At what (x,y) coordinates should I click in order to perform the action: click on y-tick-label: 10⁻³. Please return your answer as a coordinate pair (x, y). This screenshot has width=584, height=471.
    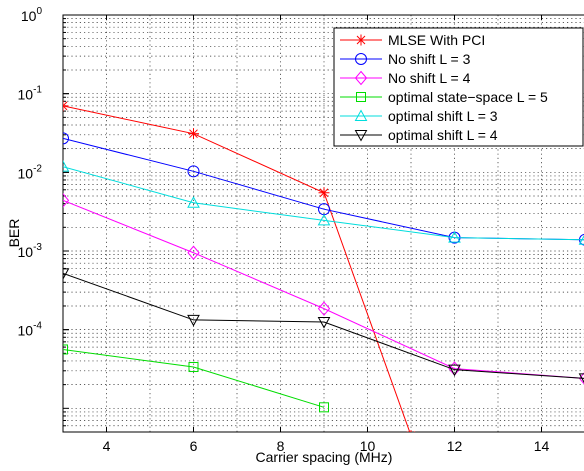
    Looking at the image, I should click on (30, 251).